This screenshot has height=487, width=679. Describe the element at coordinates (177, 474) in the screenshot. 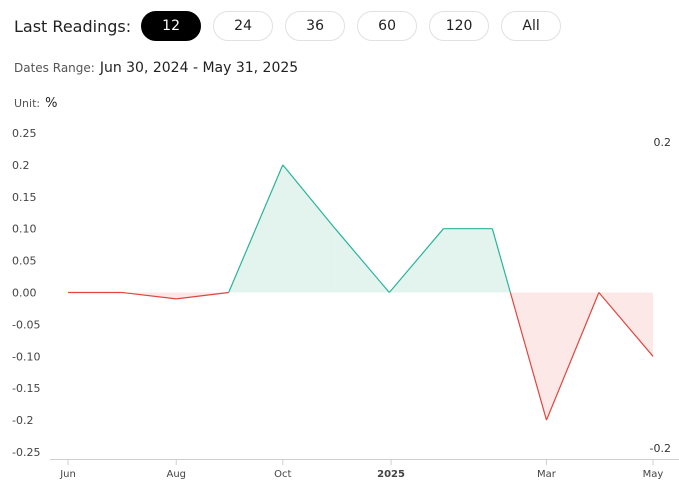

I see `x-tick-label: Aug` at that location.